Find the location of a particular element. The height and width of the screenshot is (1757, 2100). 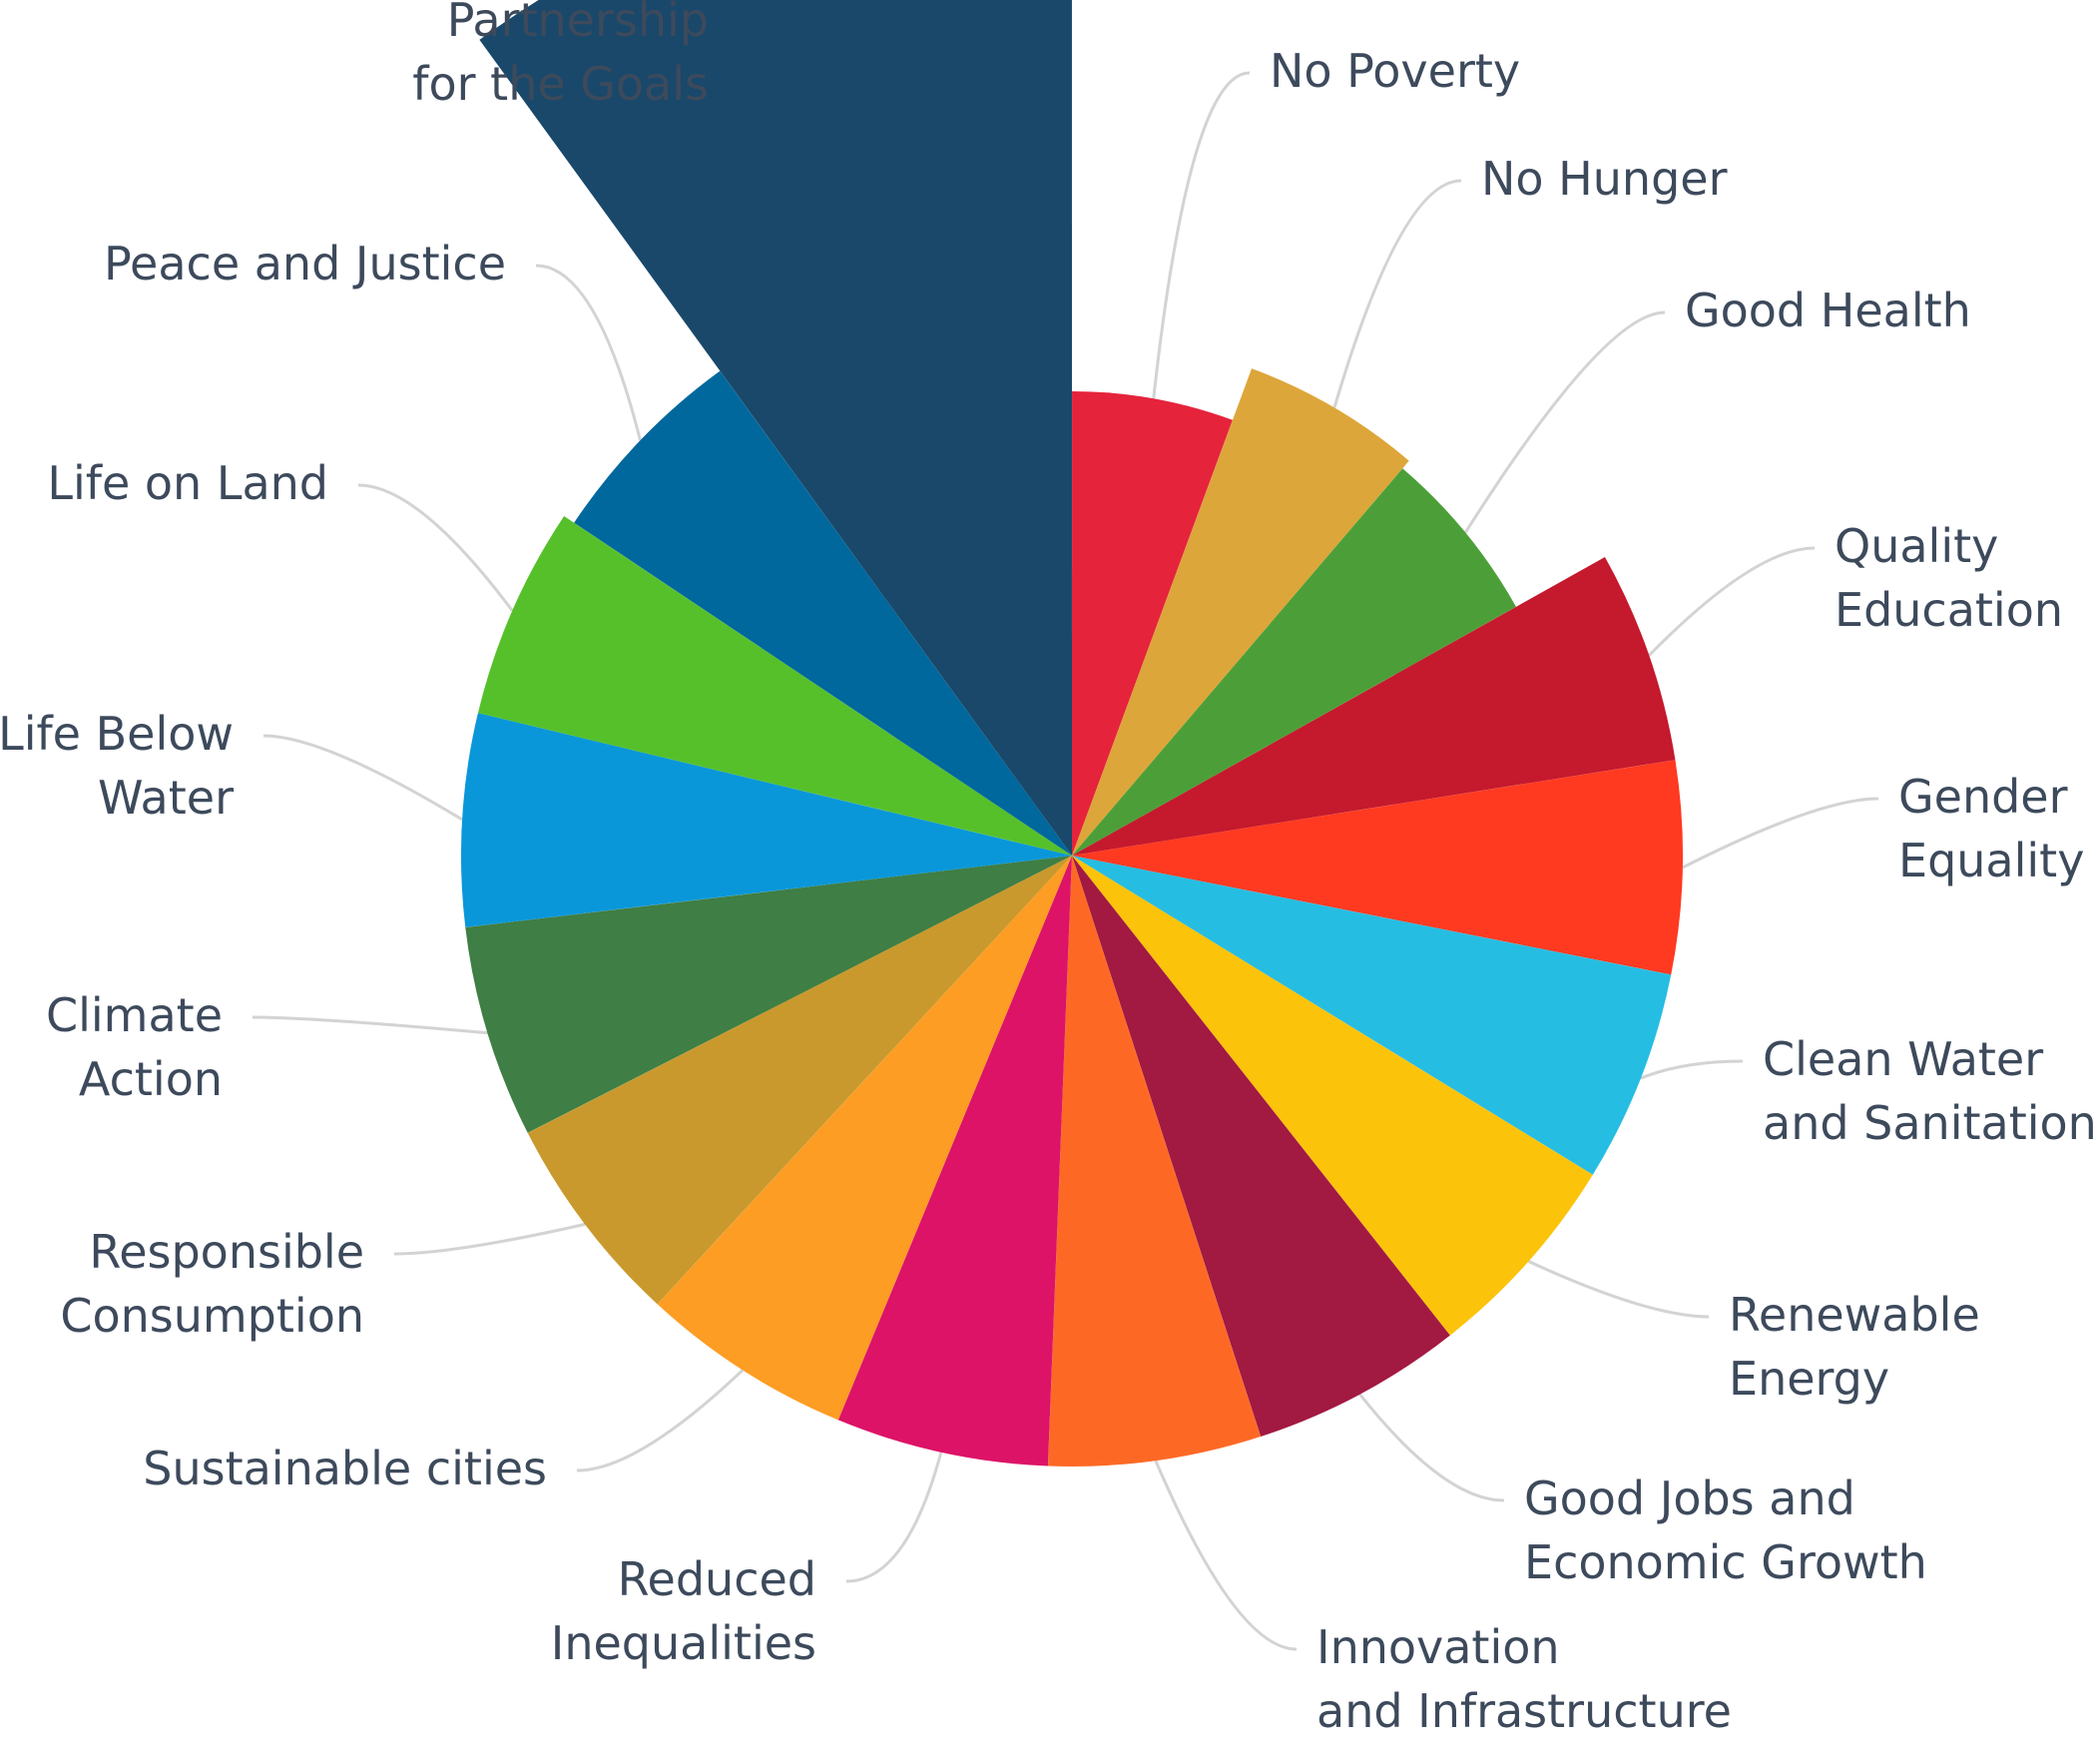

slice-life-on-land is located at coordinates (775, 686).